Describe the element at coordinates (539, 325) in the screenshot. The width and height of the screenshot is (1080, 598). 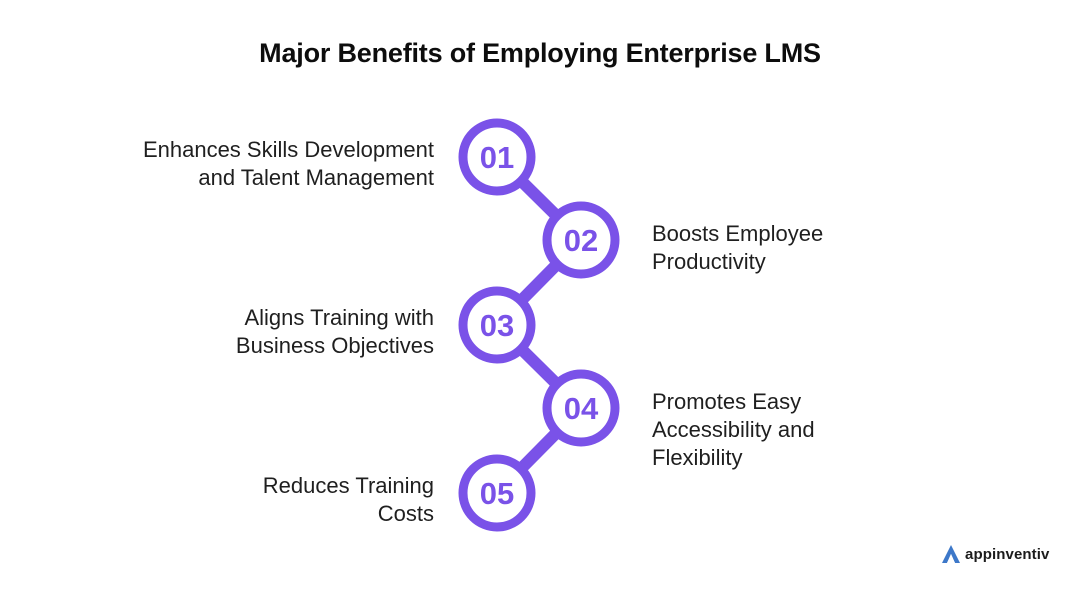
I see `step-circles: 01 02 03 04 05` at that location.